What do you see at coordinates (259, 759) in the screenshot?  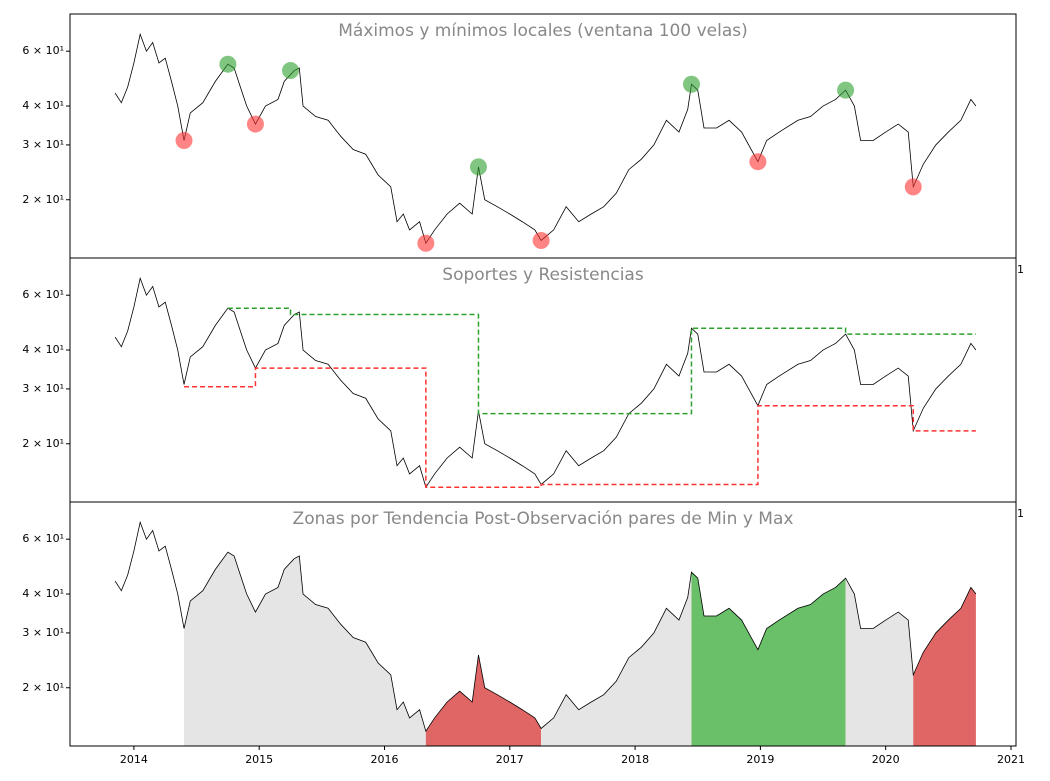 I see `x-tick-label: 2015` at bounding box center [259, 759].